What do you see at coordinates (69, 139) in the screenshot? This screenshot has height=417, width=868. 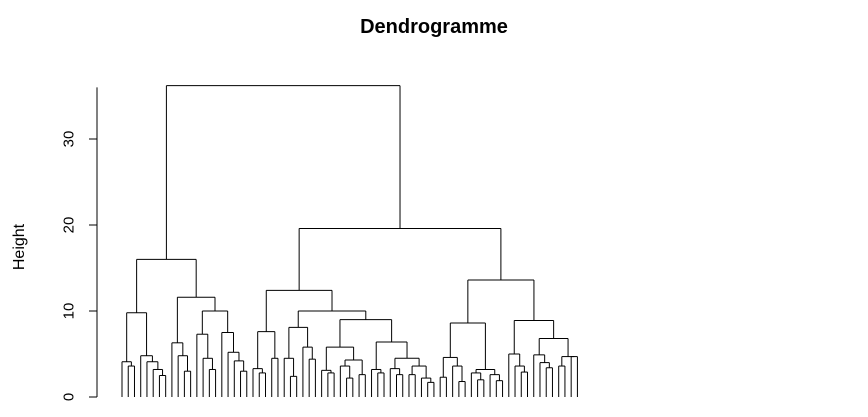 I see `y-tick-label: 30` at bounding box center [69, 139].